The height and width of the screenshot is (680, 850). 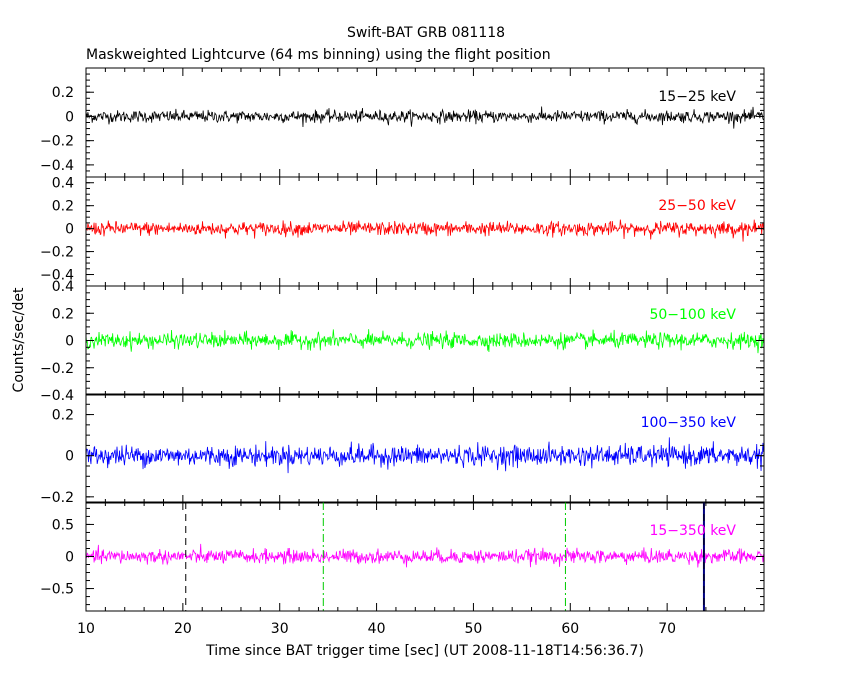 I want to click on x-tick-label: 60, so click(x=570, y=629).